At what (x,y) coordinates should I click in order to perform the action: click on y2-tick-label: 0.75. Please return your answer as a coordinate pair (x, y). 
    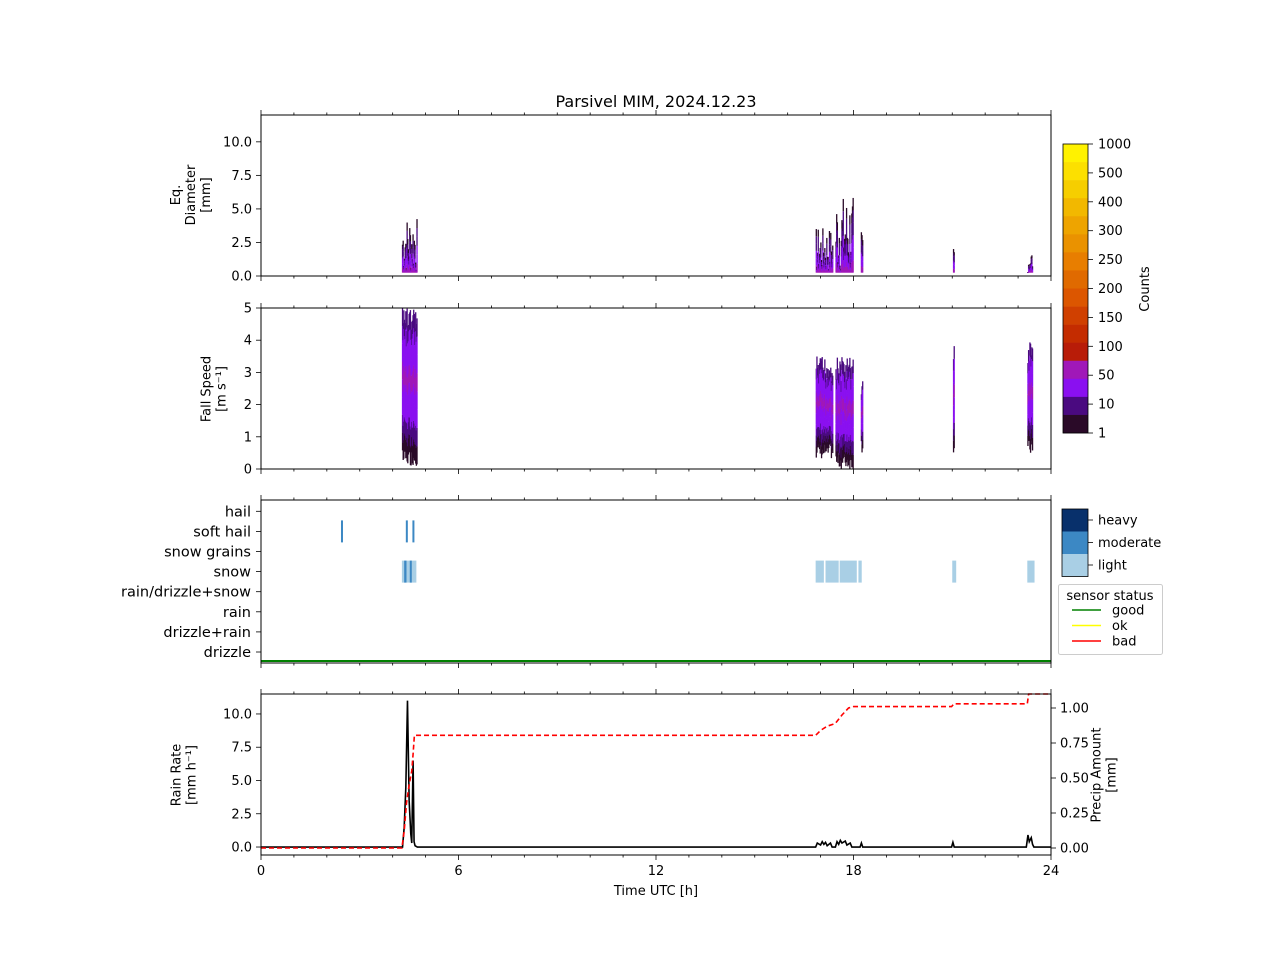
    Looking at the image, I should click on (1074, 744).